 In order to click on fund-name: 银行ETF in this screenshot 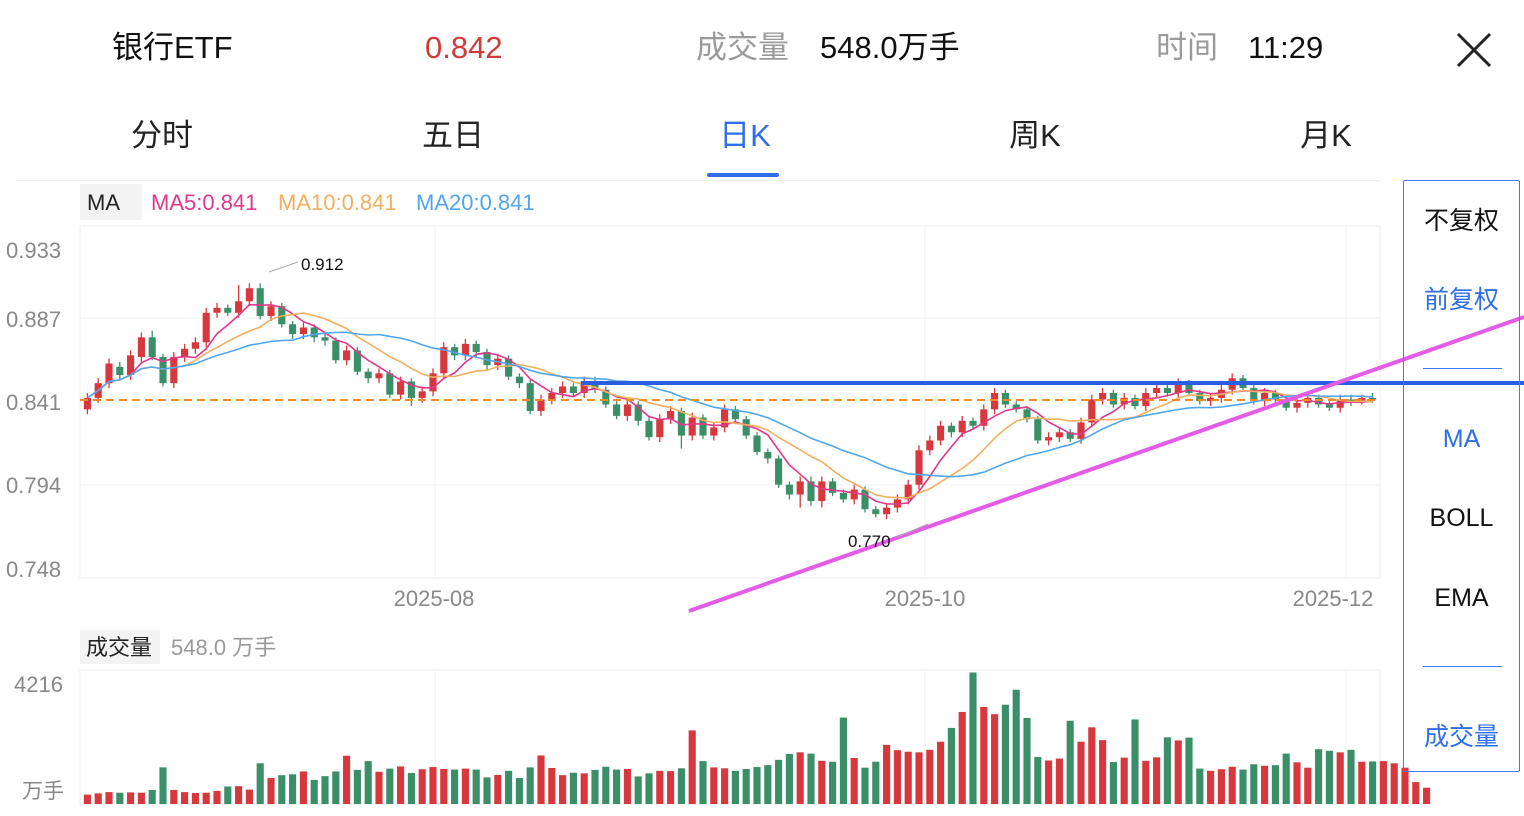, I will do `click(172, 47)`.